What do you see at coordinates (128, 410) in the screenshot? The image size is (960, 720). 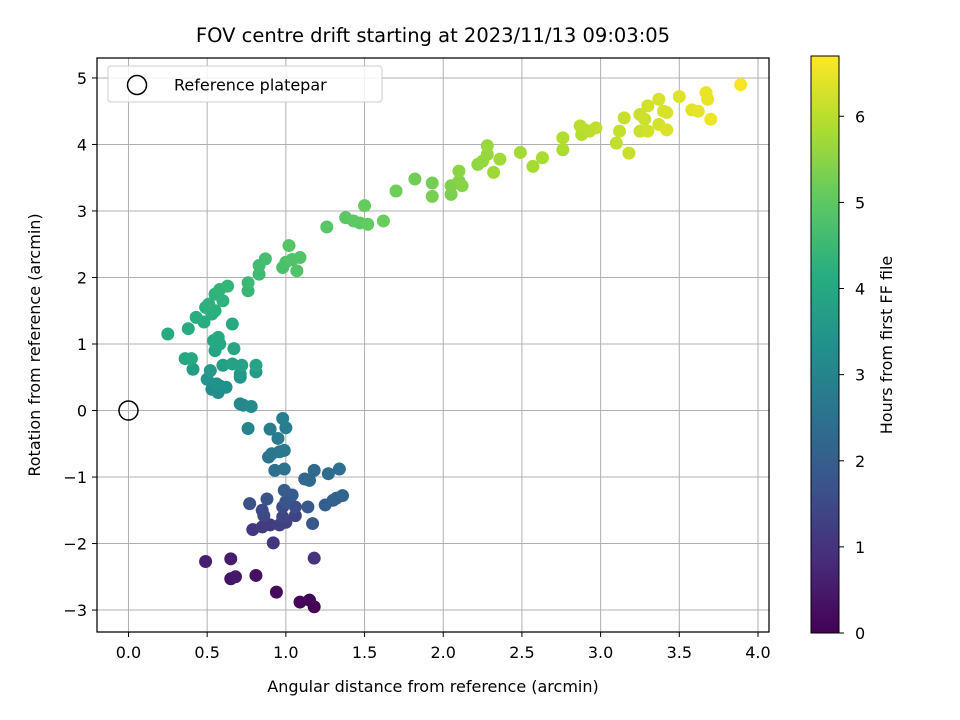 I see `reference-platepar-marker` at bounding box center [128, 410].